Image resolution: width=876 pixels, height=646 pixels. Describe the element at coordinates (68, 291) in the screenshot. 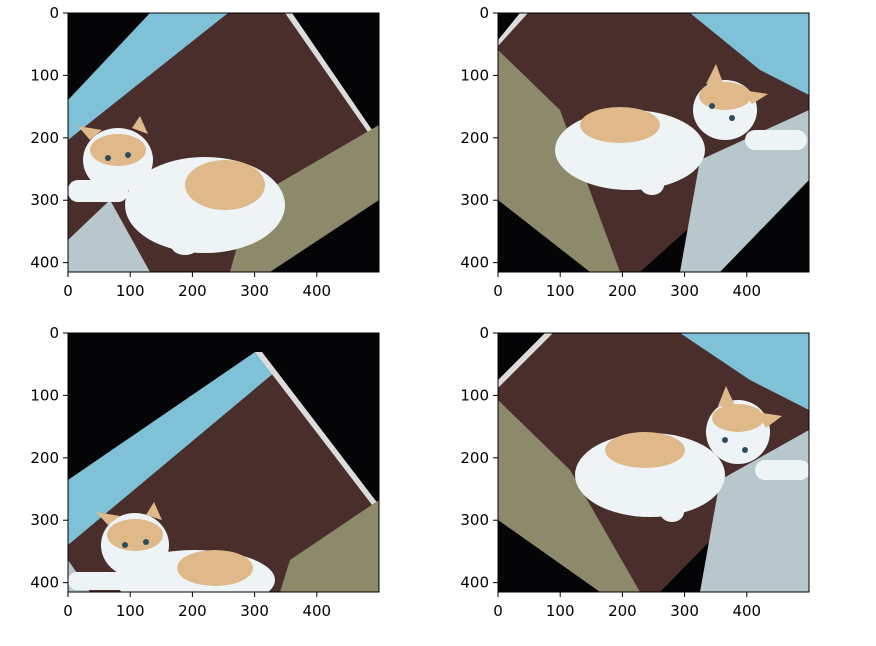

I see `panel-top-left-x-tick-label: 0` at that location.